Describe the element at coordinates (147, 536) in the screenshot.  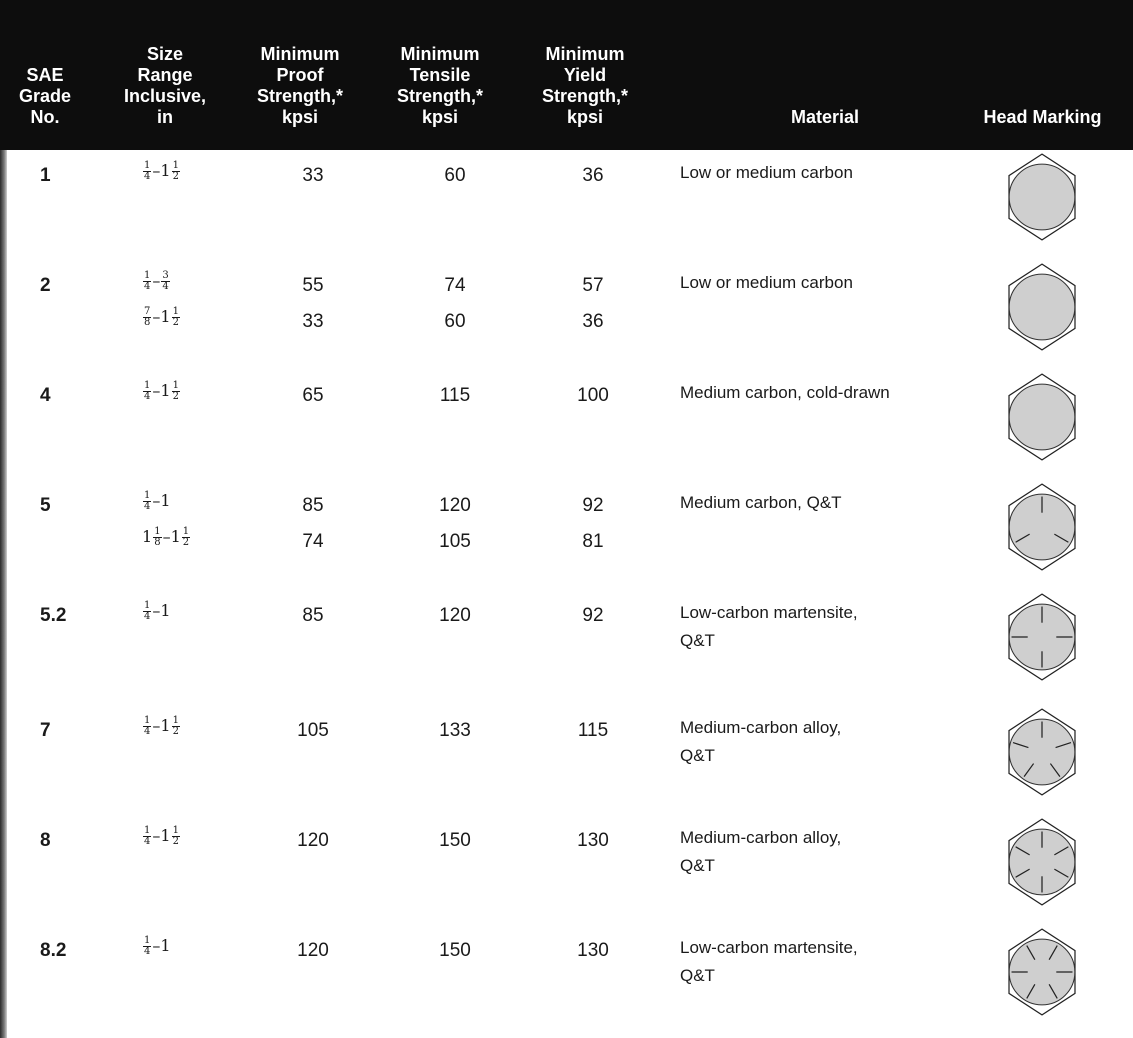
I see `size-whole: 1` at that location.